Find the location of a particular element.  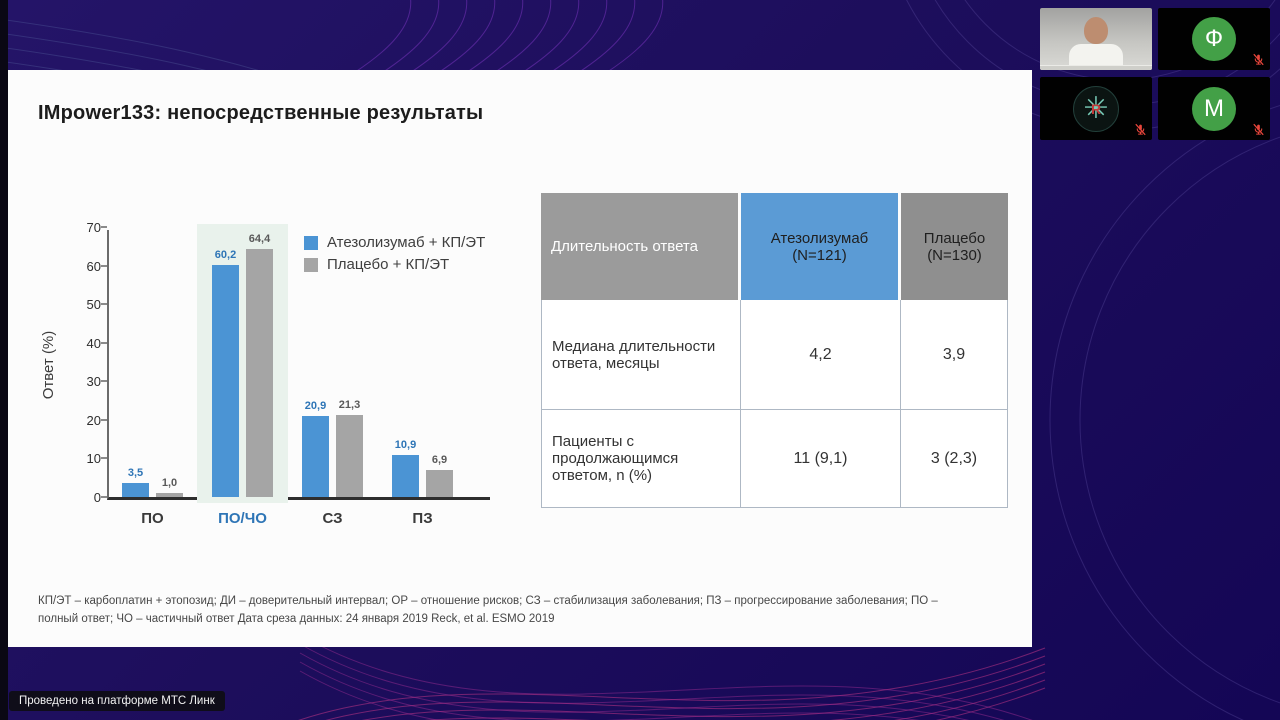

legend-item: Плацебо + КП/ЭТ is located at coordinates (394, 264).